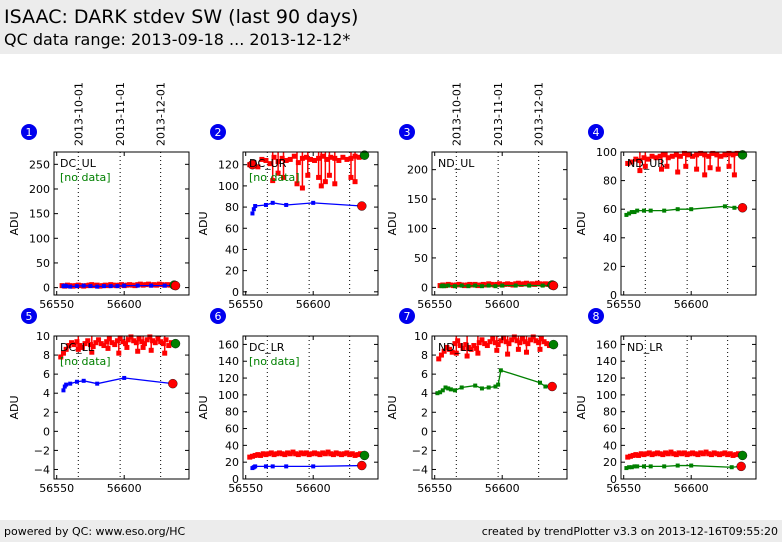 The image size is (782, 542). Describe the element at coordinates (606, 361) in the screenshot. I see `y-tick-label: 140` at that location.